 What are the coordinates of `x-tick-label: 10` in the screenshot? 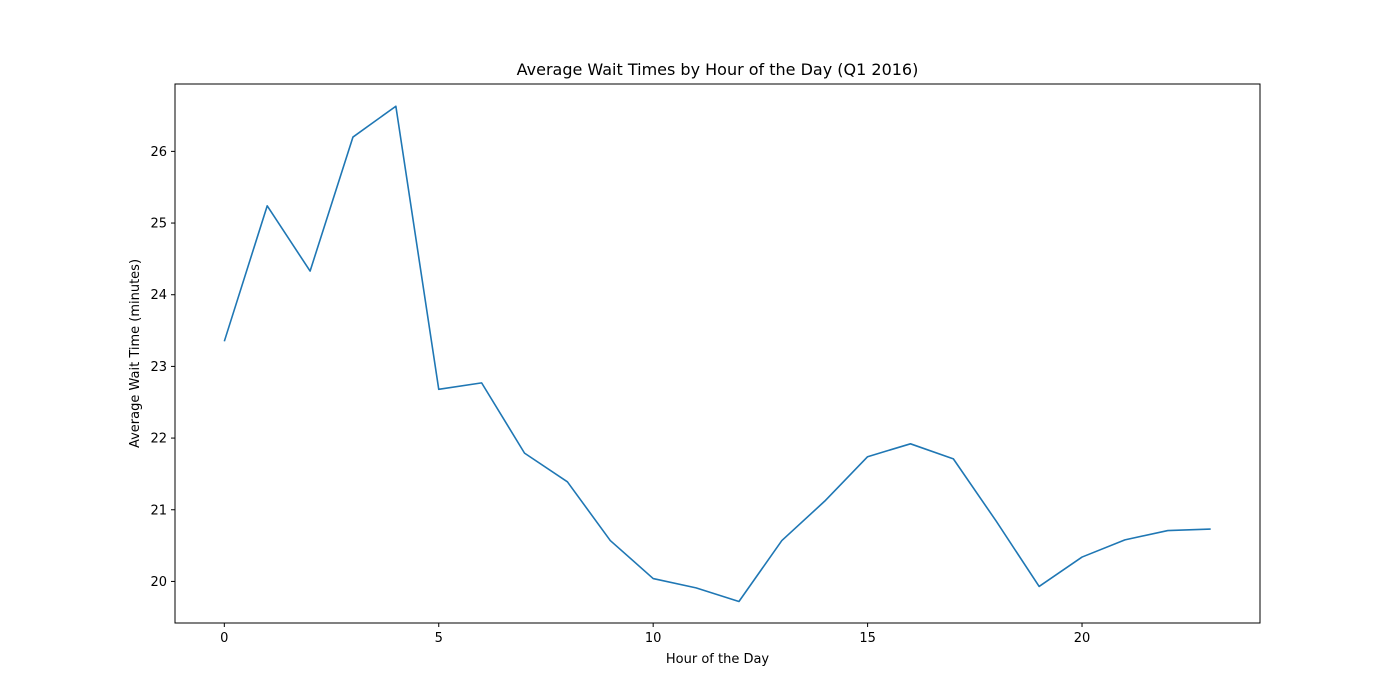 It's located at (653, 638).